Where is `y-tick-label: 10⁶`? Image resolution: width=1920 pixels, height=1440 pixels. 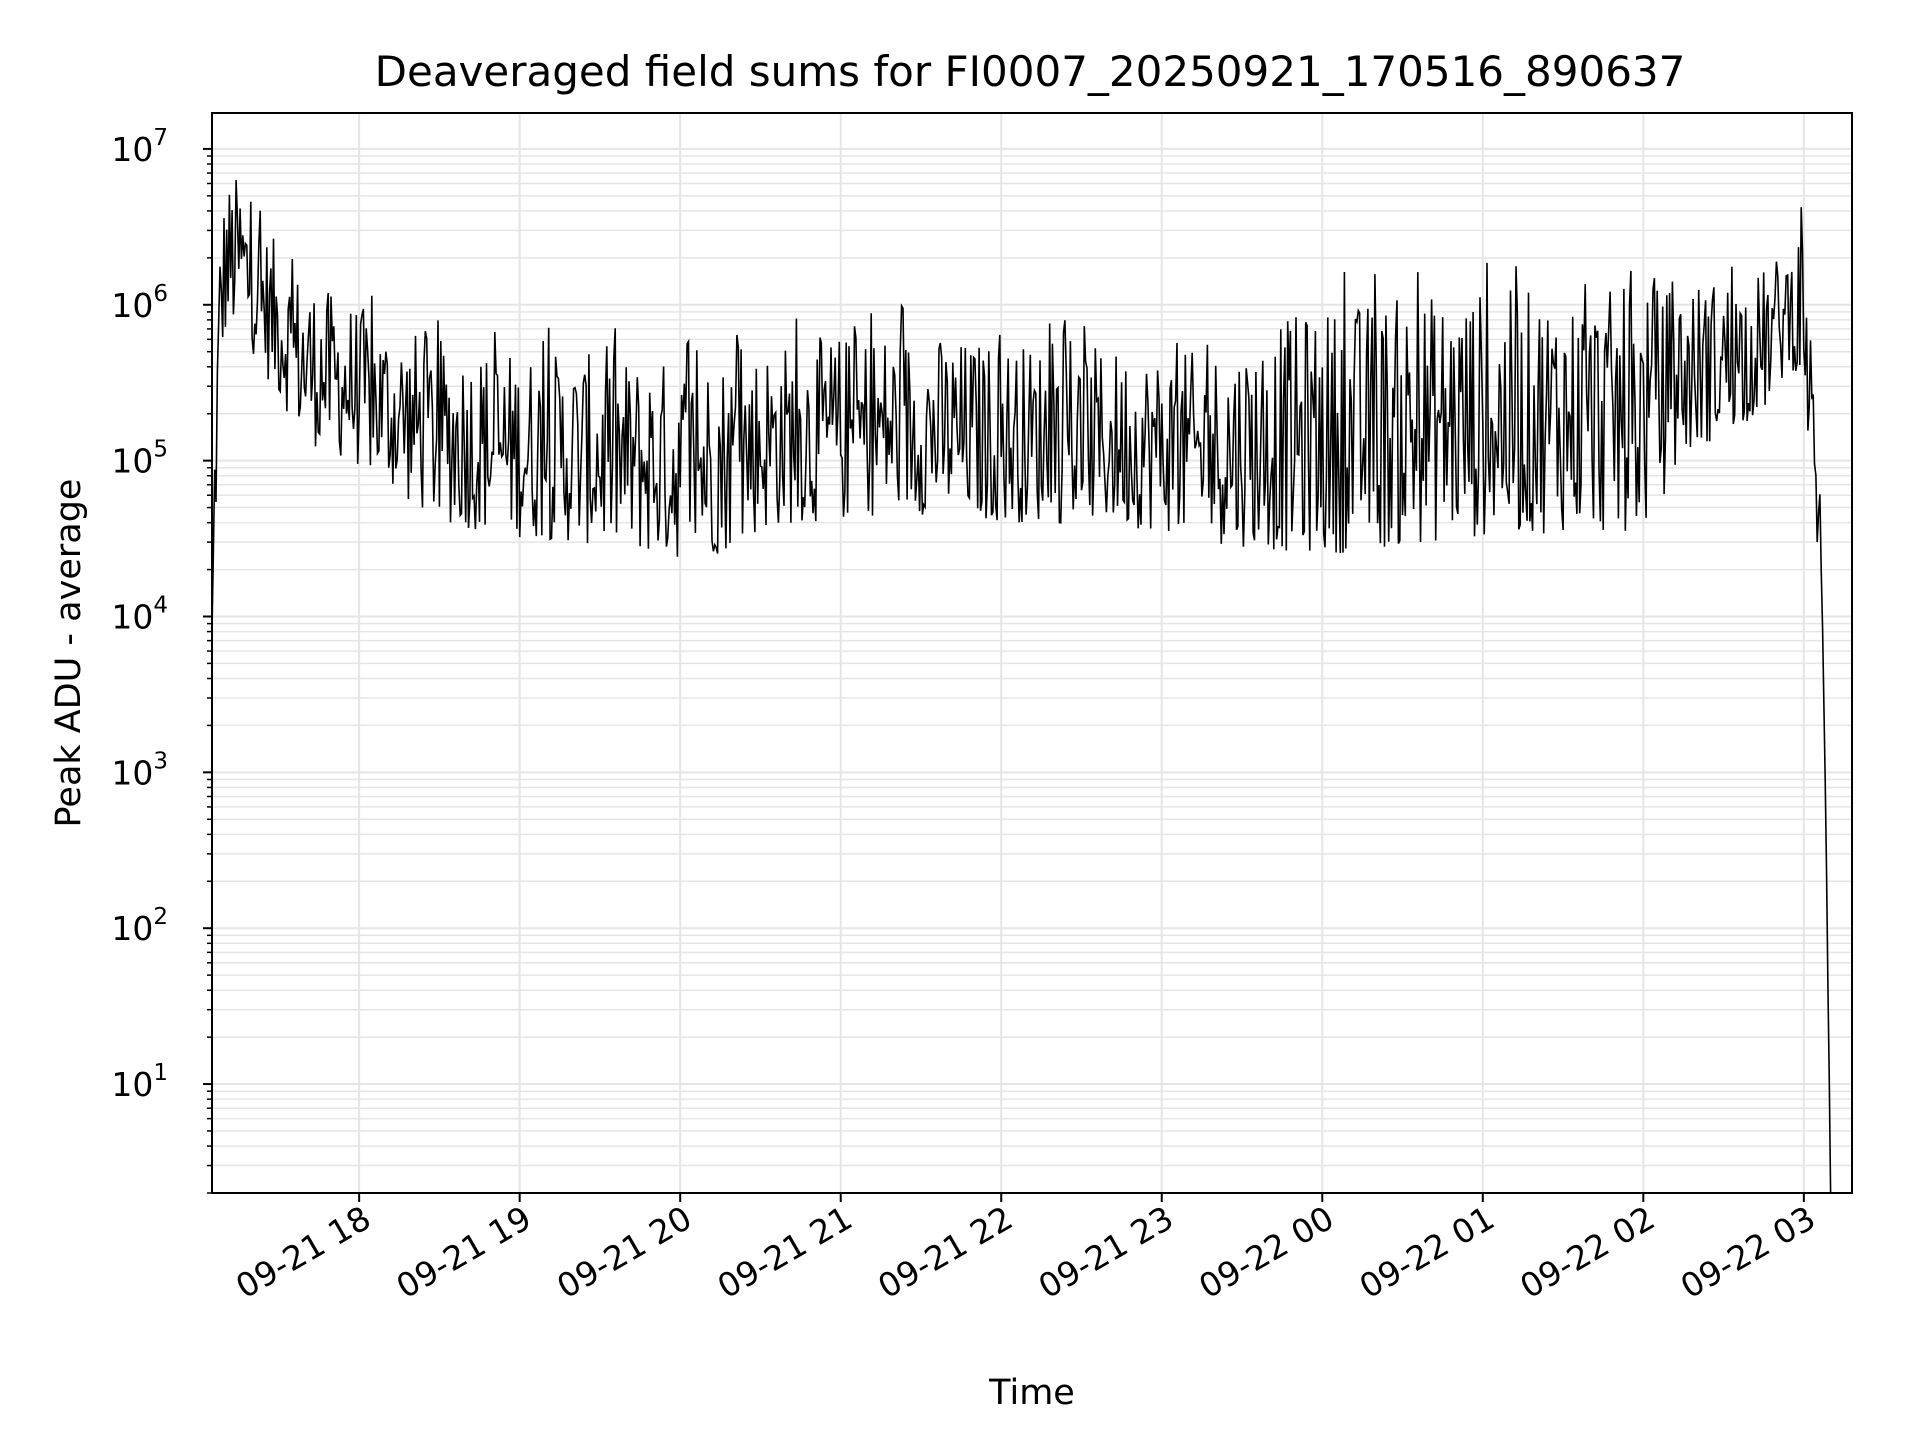
y-tick-label: 10⁶ is located at coordinates (139, 303).